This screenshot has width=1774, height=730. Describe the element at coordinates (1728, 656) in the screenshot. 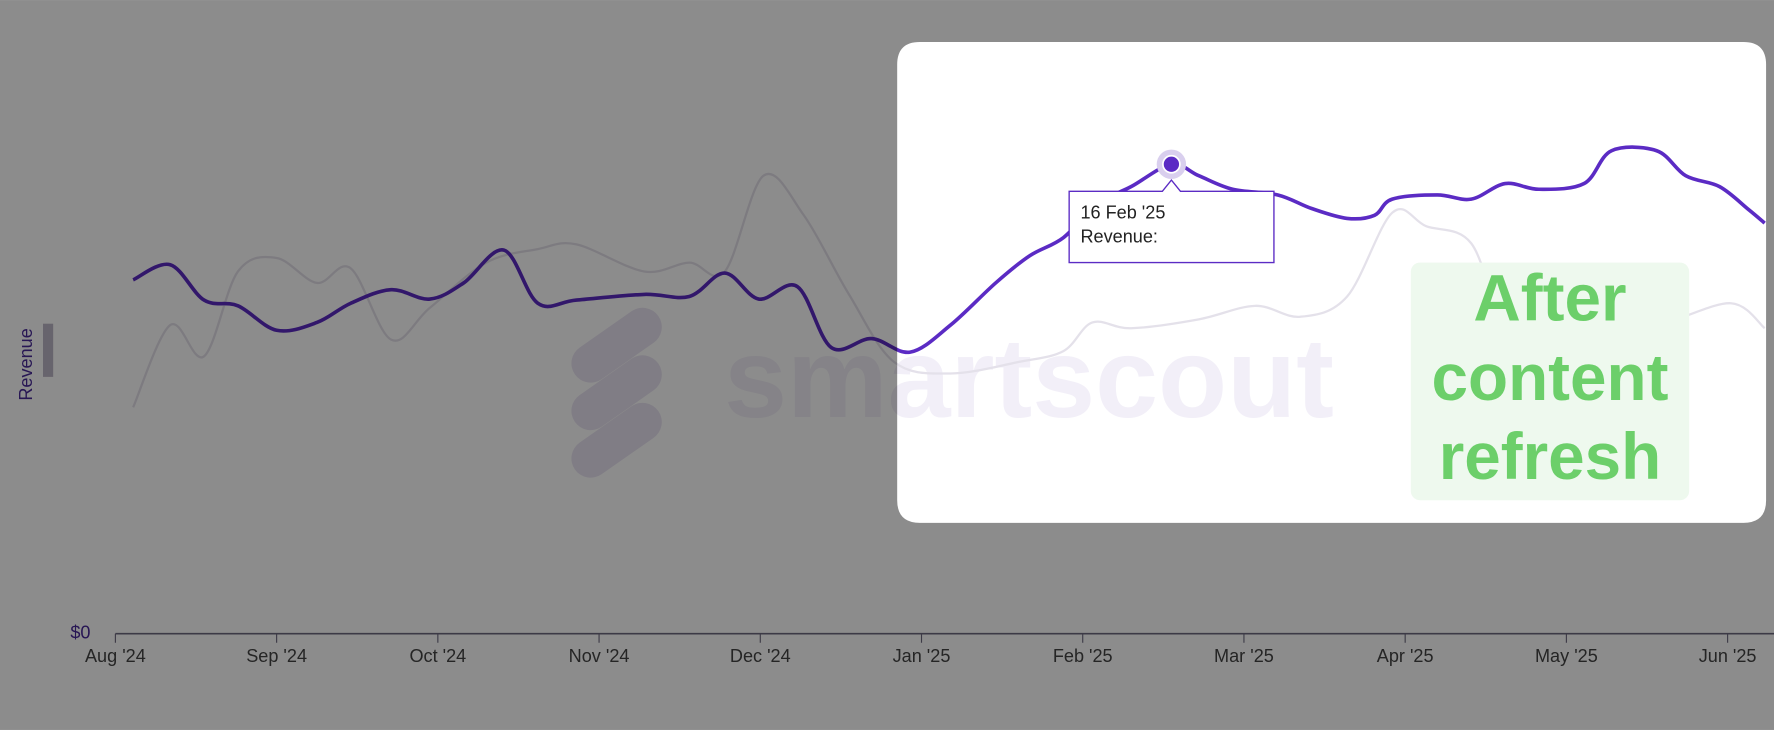

I see `x-tick-label: Jun '25` at that location.